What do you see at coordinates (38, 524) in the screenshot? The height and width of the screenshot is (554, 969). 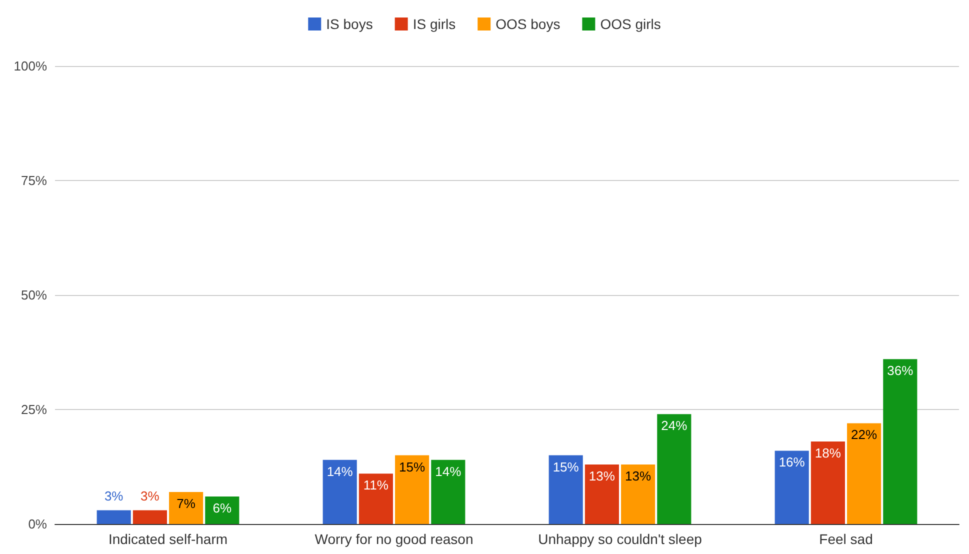 I see `y-tick-label: 0%` at bounding box center [38, 524].